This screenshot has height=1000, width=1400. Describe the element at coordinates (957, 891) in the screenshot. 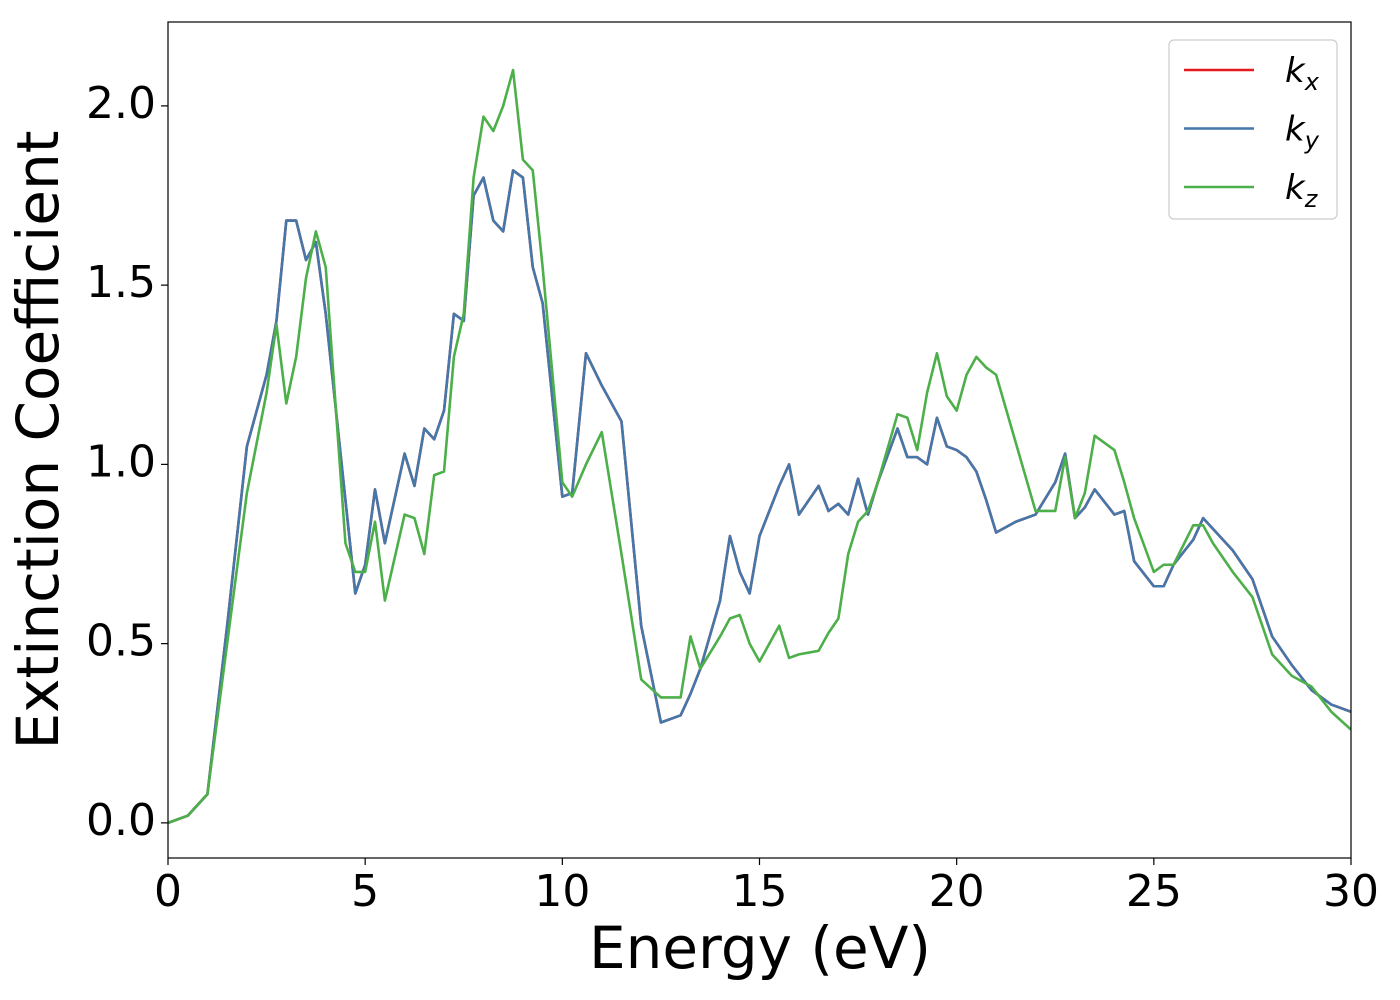

I see `x-tick-label: 20` at that location.